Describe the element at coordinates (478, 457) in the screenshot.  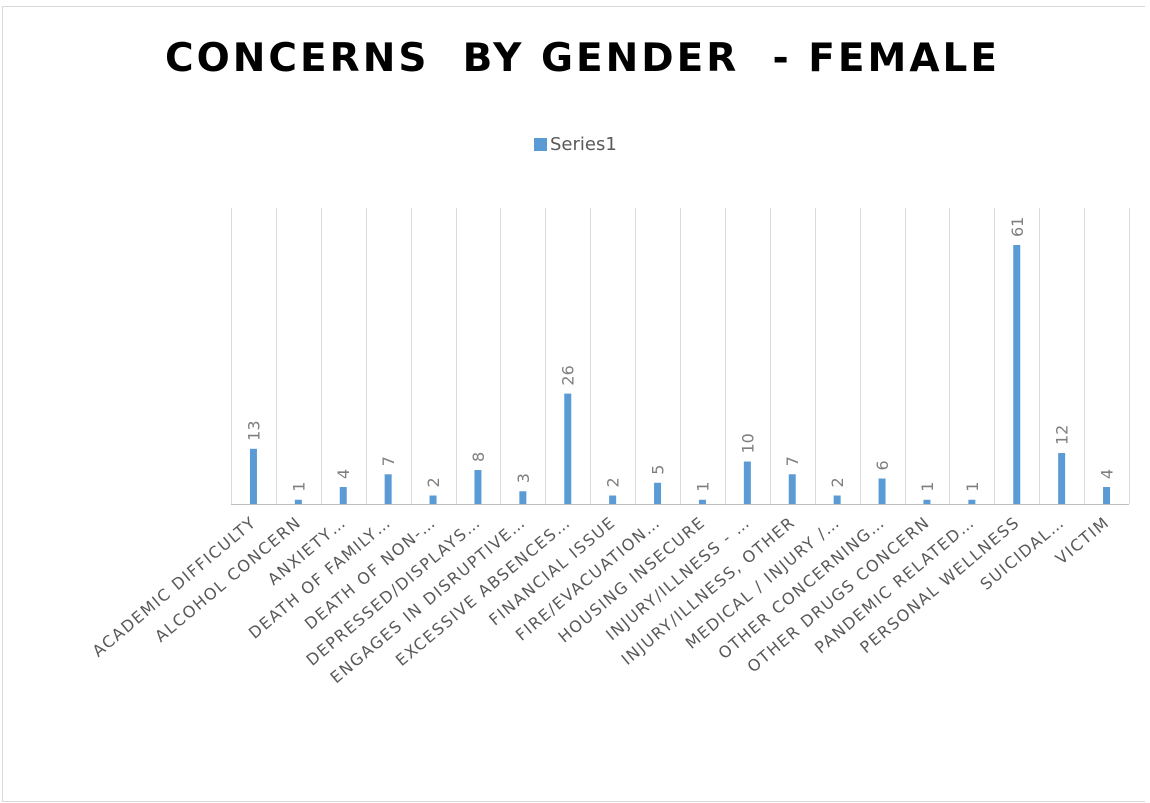
I see `data-label: 8` at that location.